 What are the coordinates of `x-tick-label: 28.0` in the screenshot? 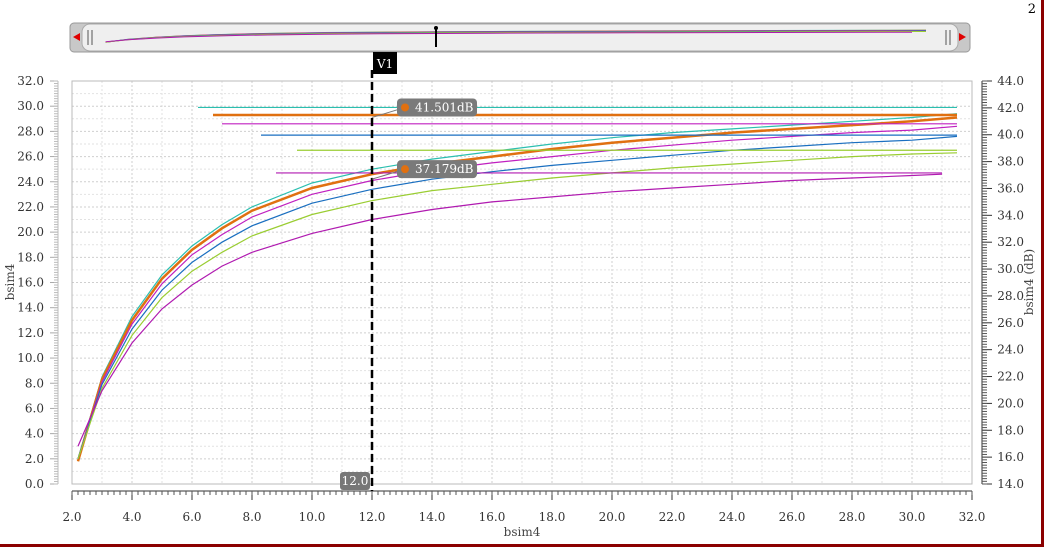 It's located at (852, 517).